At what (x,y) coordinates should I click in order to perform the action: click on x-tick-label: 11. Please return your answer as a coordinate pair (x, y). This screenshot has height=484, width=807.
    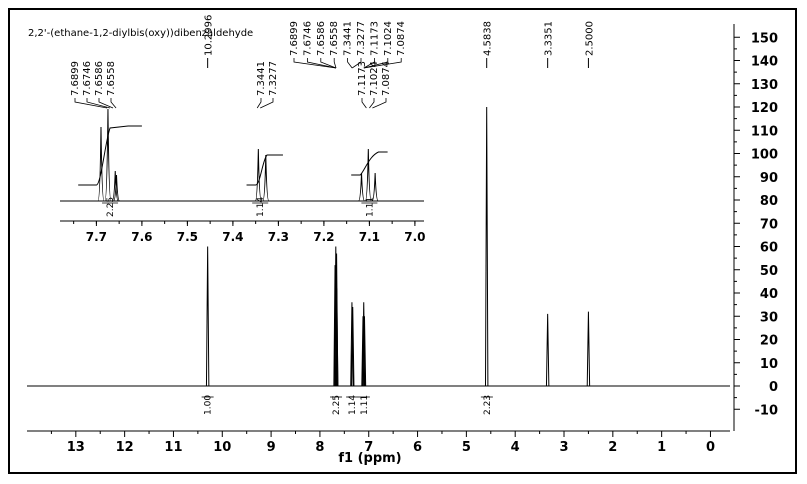
    Looking at the image, I should click on (173, 447).